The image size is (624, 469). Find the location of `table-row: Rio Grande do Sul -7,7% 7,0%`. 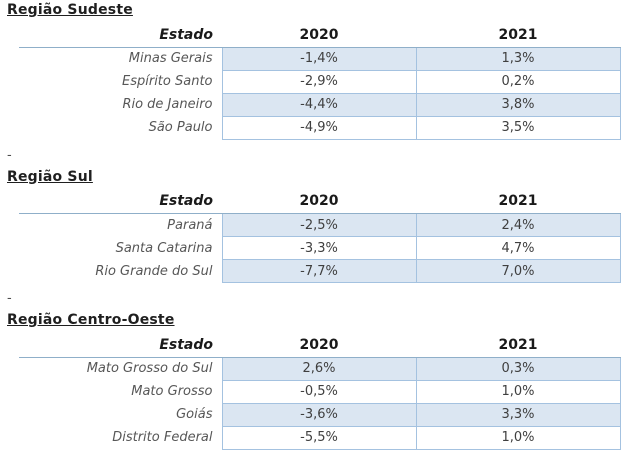

table-row: Rio Grande do Sul -7,7% 7,0% is located at coordinates (320, 271).